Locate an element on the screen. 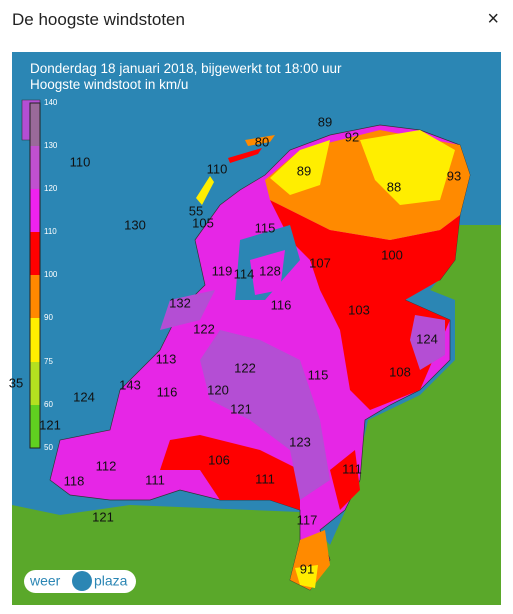  station-value: 117 is located at coordinates (307, 519).